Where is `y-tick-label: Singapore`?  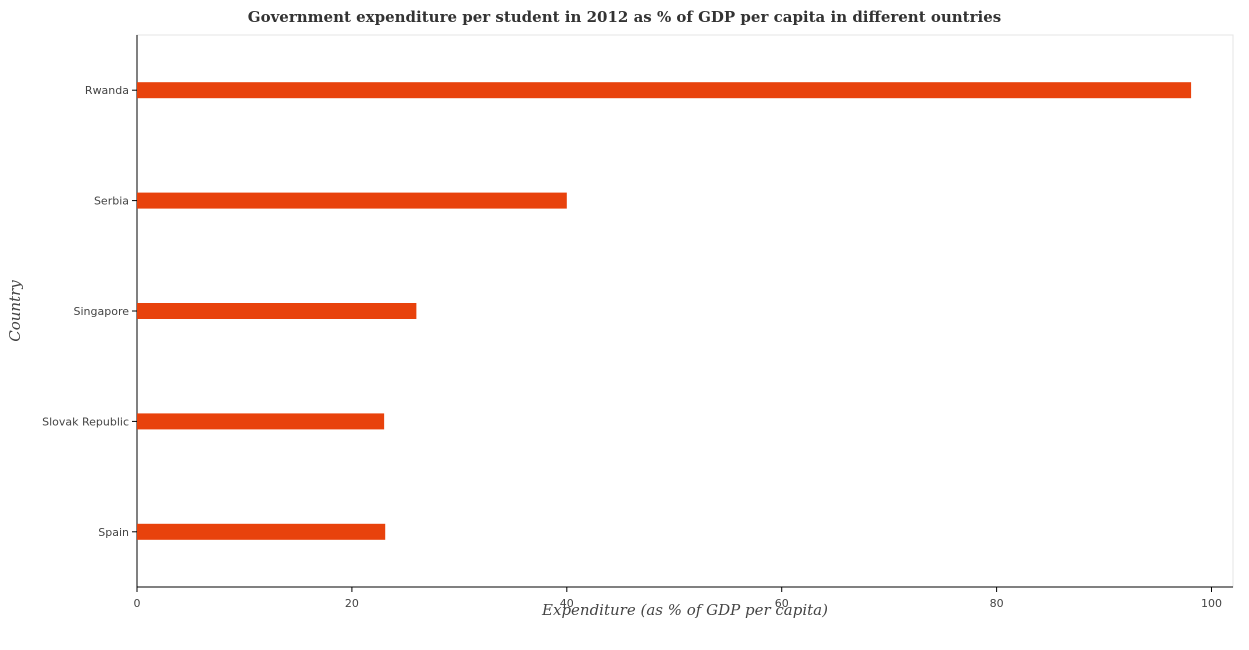
y-tick-label: Singapore is located at coordinates (102, 311).